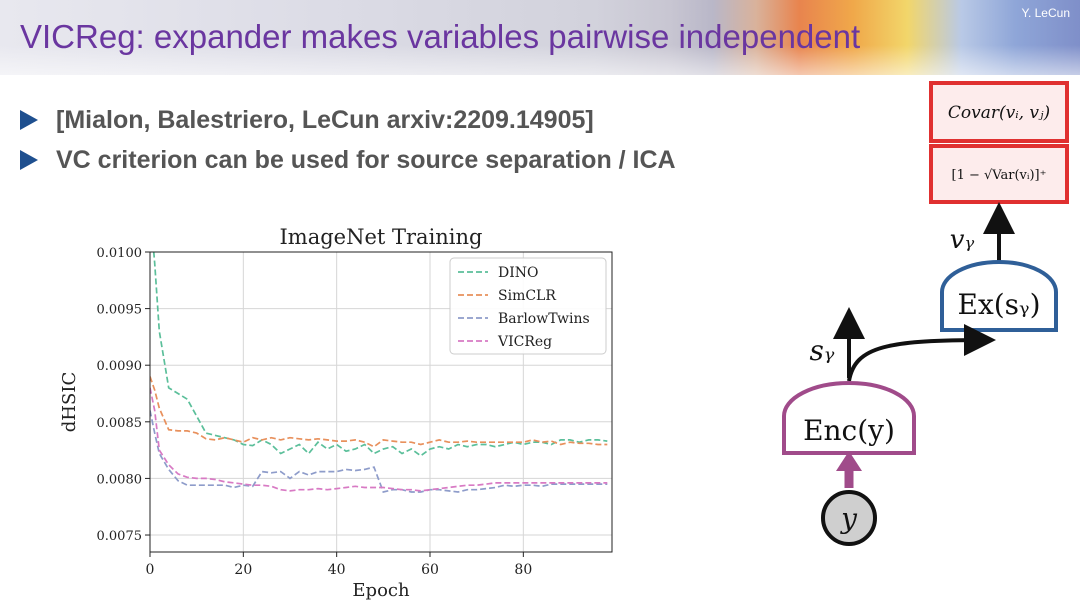  I want to click on covariance-box, so click(999, 112).